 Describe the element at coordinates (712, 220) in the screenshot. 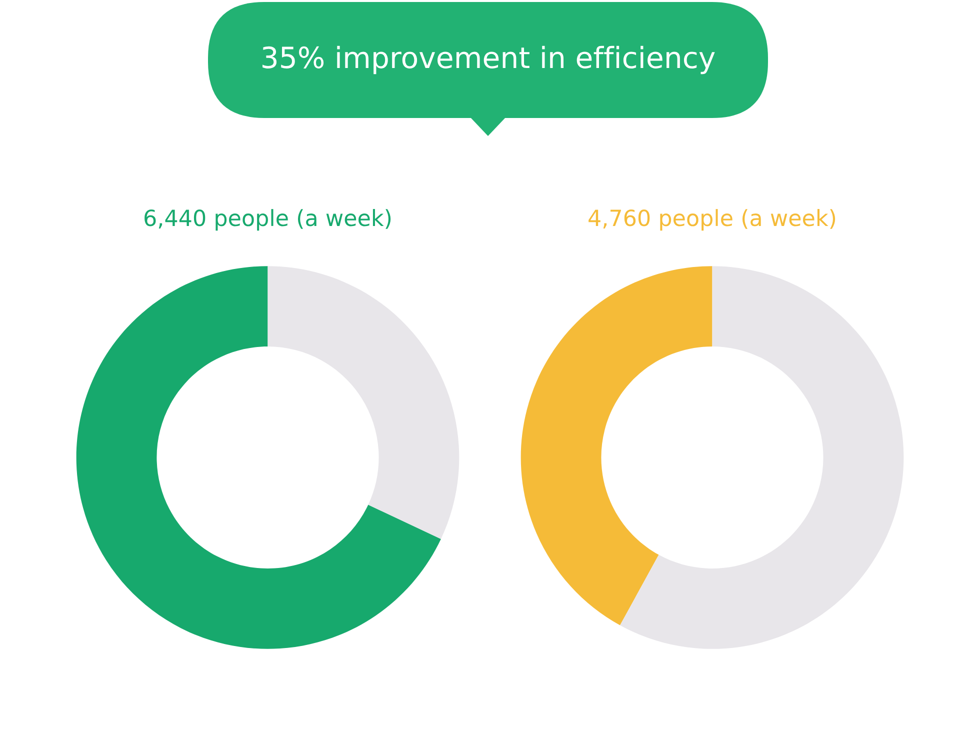

I see `chart-title: 4,760 people (a week)` at that location.